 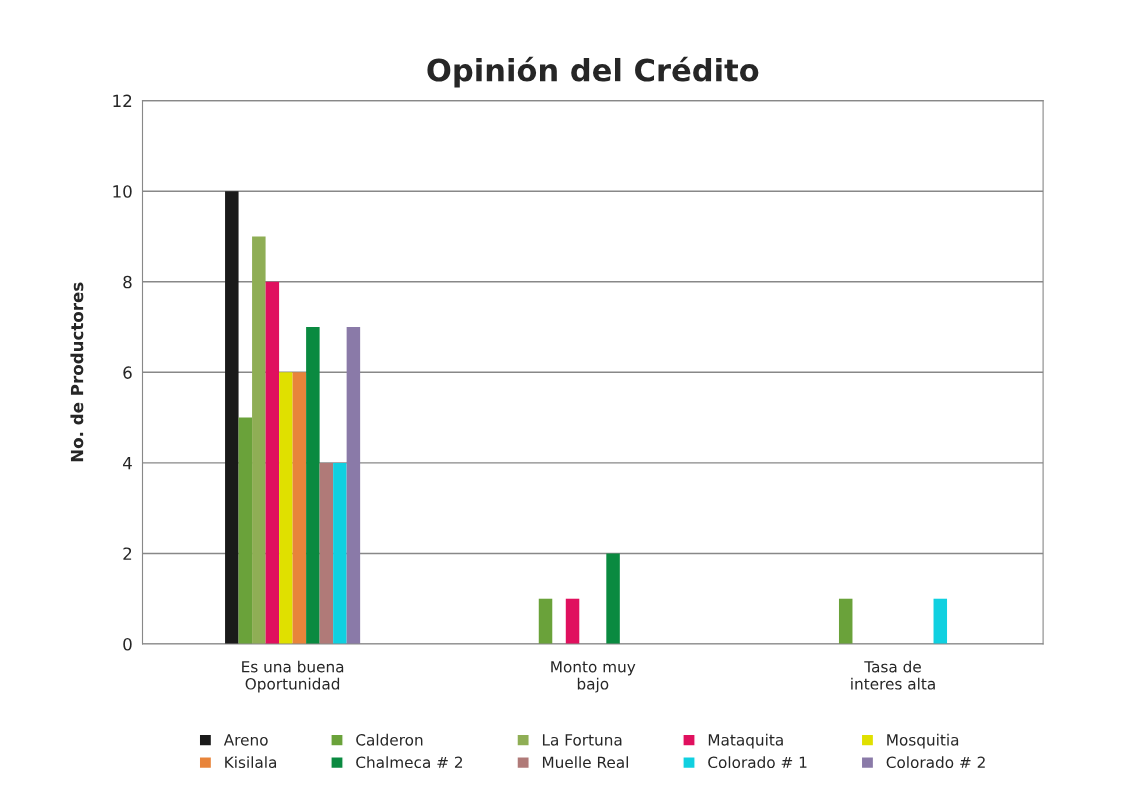 What do you see at coordinates (585, 762) in the screenshot?
I see `legend-label: Muelle Real` at bounding box center [585, 762].